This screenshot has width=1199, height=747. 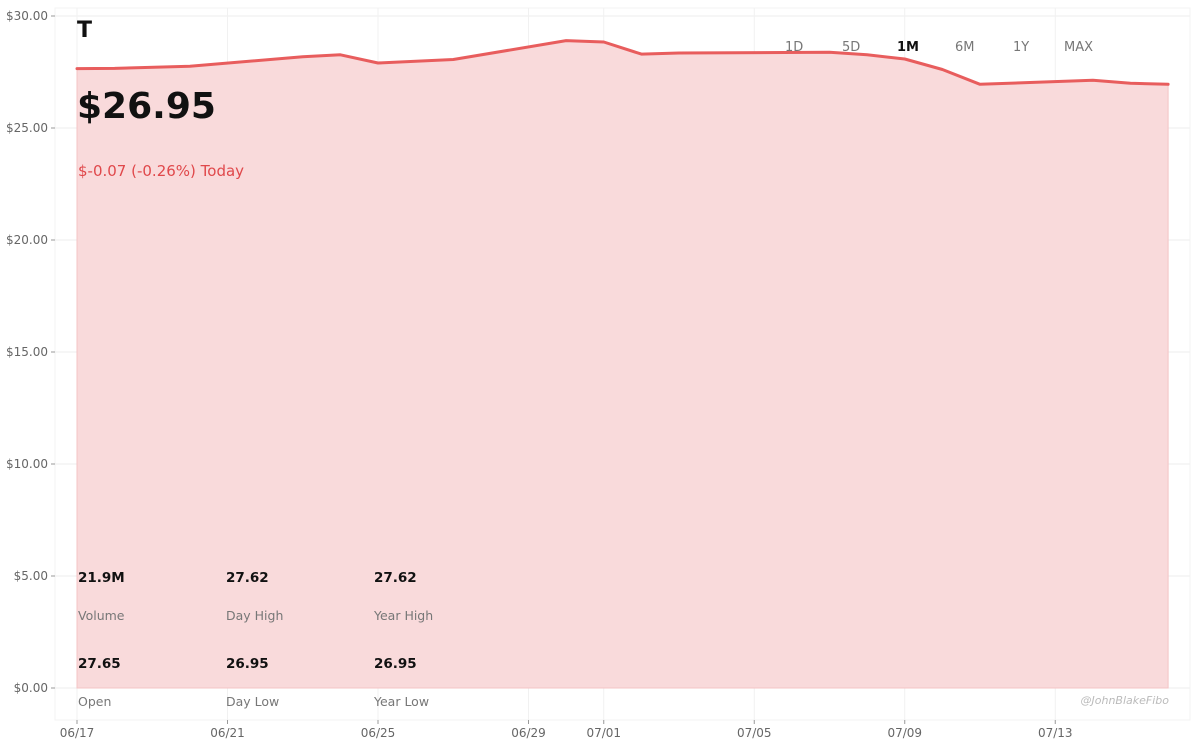 What do you see at coordinates (146, 106) in the screenshot?
I see `current-price: $26.95` at bounding box center [146, 106].